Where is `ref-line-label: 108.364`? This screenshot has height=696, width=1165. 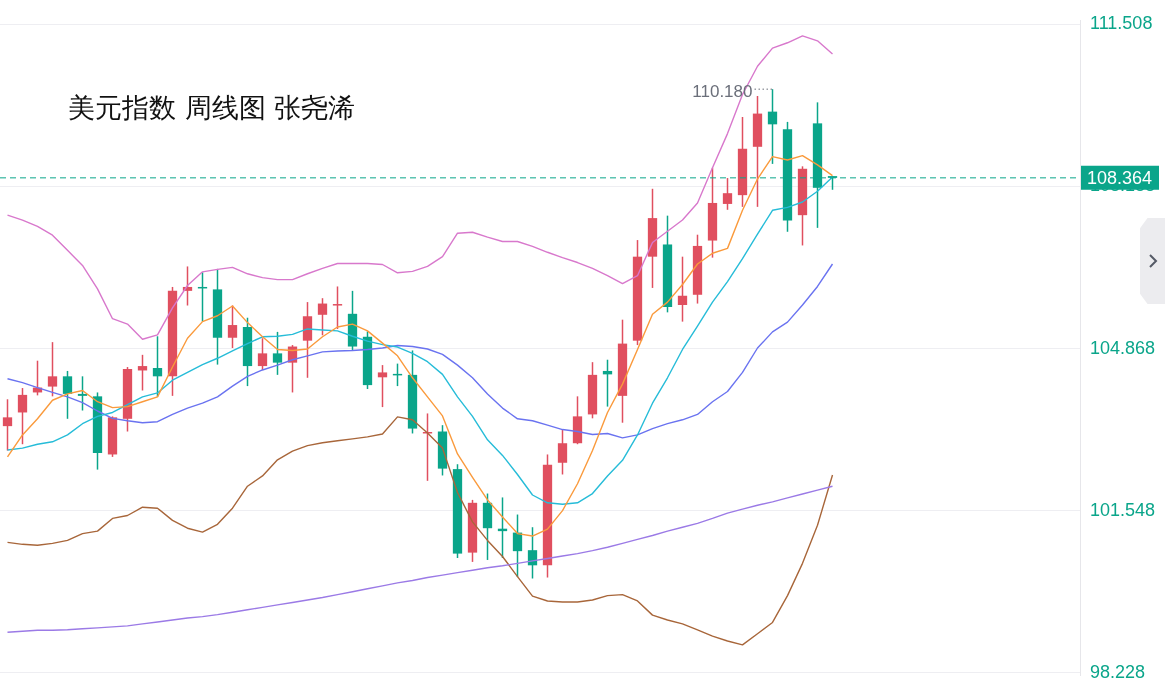
ref-line-label: 108.364 is located at coordinates (1120, 177).